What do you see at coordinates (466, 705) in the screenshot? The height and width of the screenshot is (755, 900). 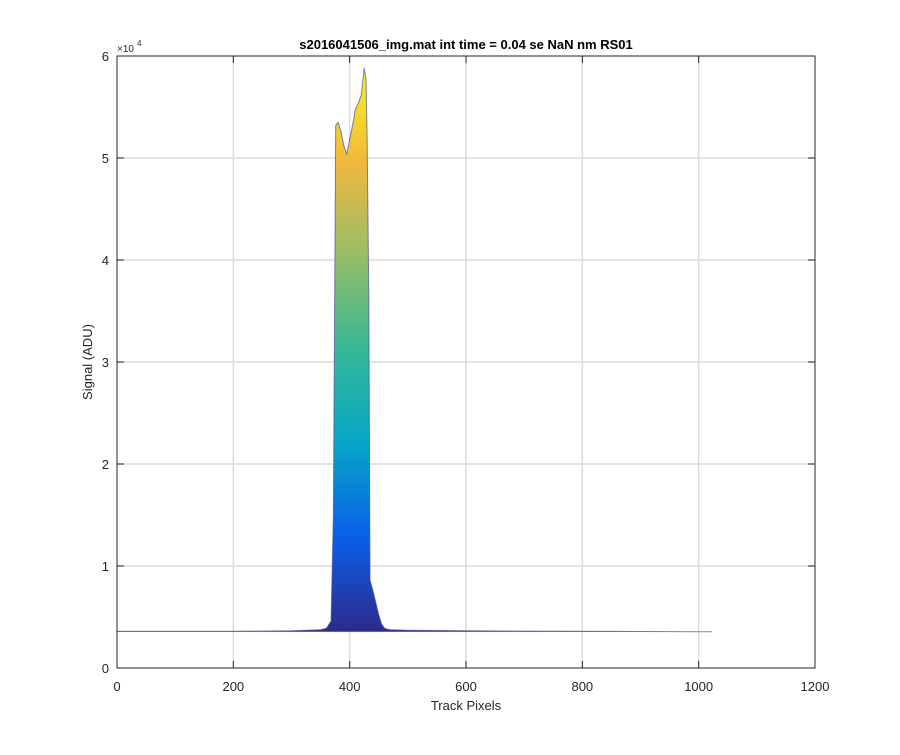 I see `x-axis-label: Track Pixels` at bounding box center [466, 705].